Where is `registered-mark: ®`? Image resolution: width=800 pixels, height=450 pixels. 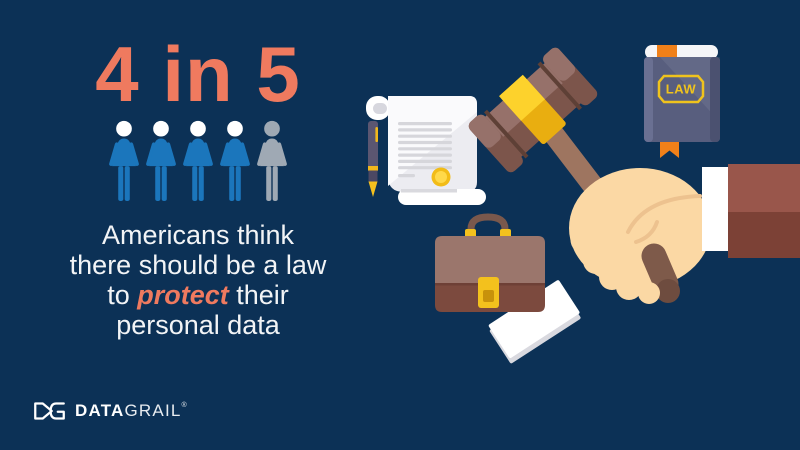
registered-mark: ® is located at coordinates (184, 405).